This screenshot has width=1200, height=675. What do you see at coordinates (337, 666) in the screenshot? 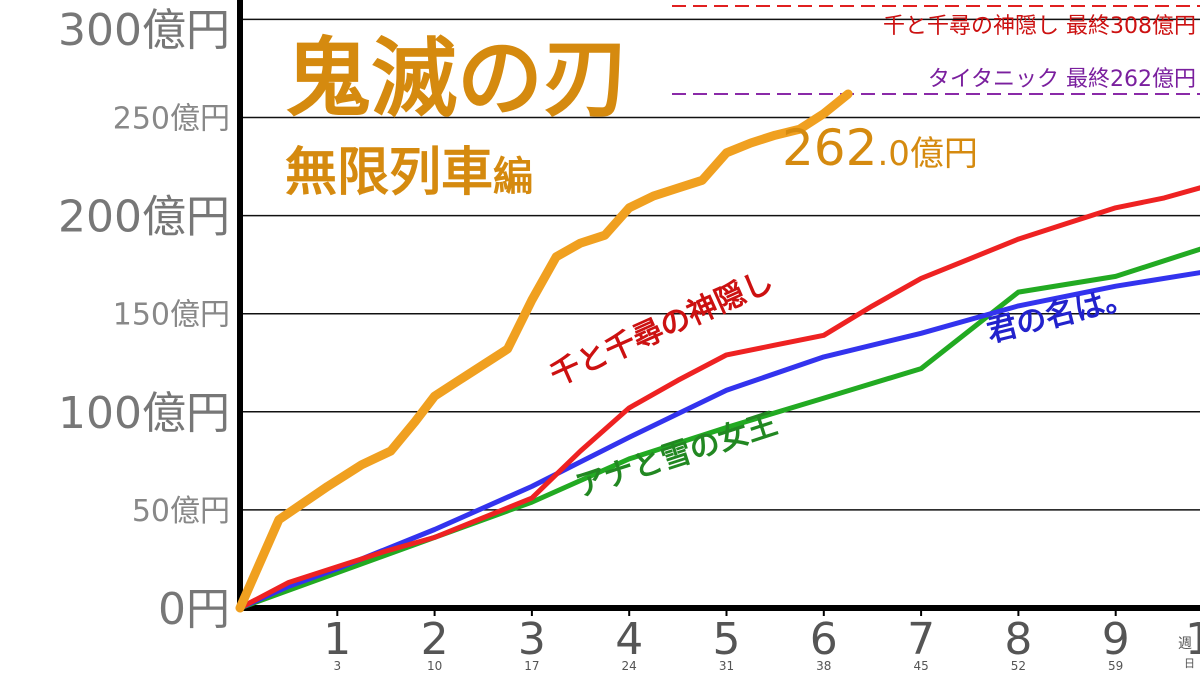
I see `x-tick-label-day-1: 3` at bounding box center [337, 666].